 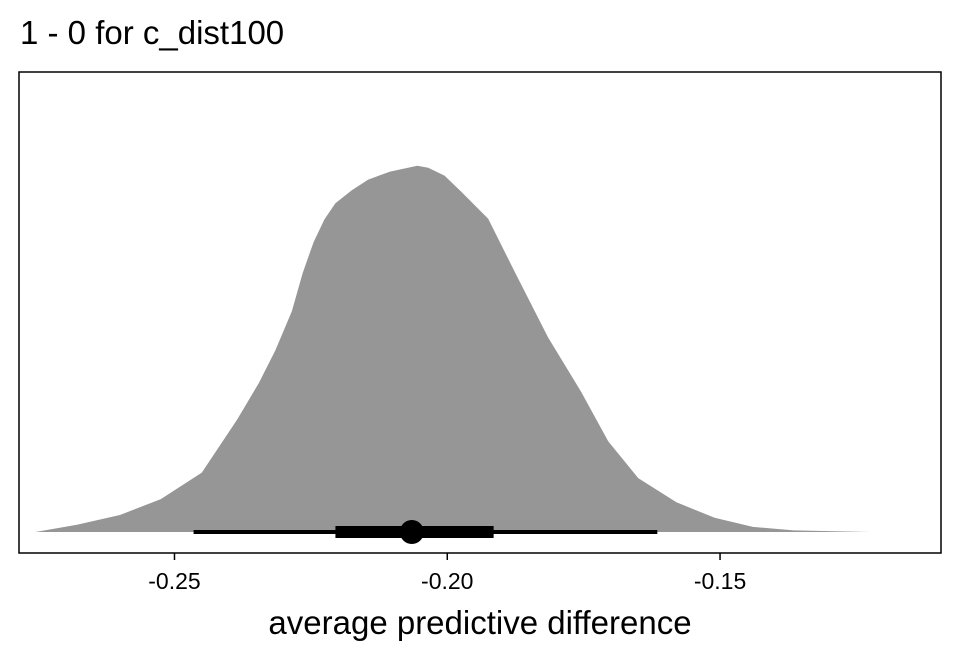 What do you see at coordinates (152, 32) in the screenshot?
I see `chart-title: 1 - 0 for c_dist100` at bounding box center [152, 32].